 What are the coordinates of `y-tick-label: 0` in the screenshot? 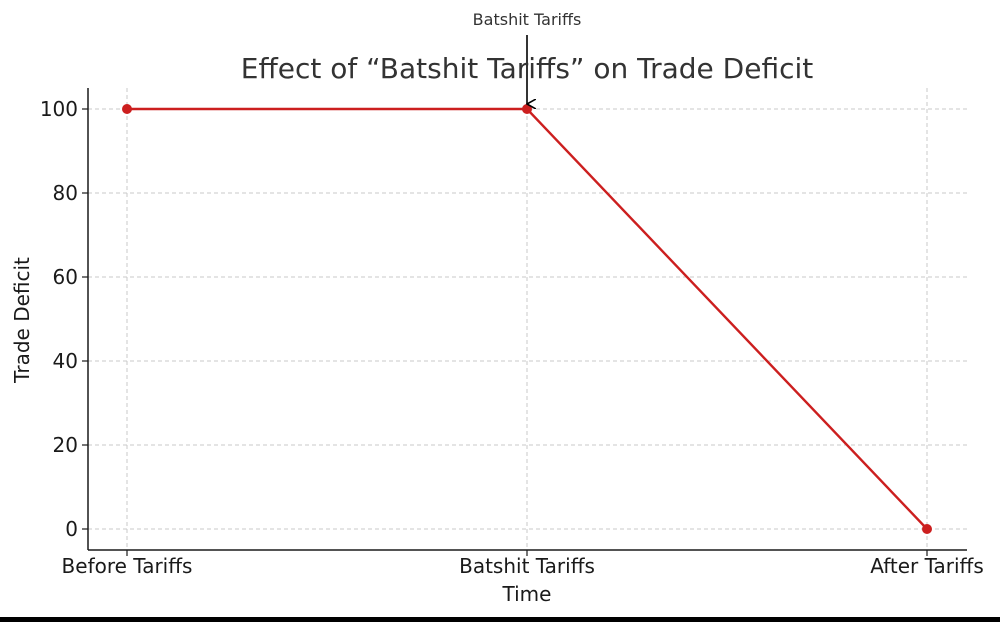 It's located at (71, 529).